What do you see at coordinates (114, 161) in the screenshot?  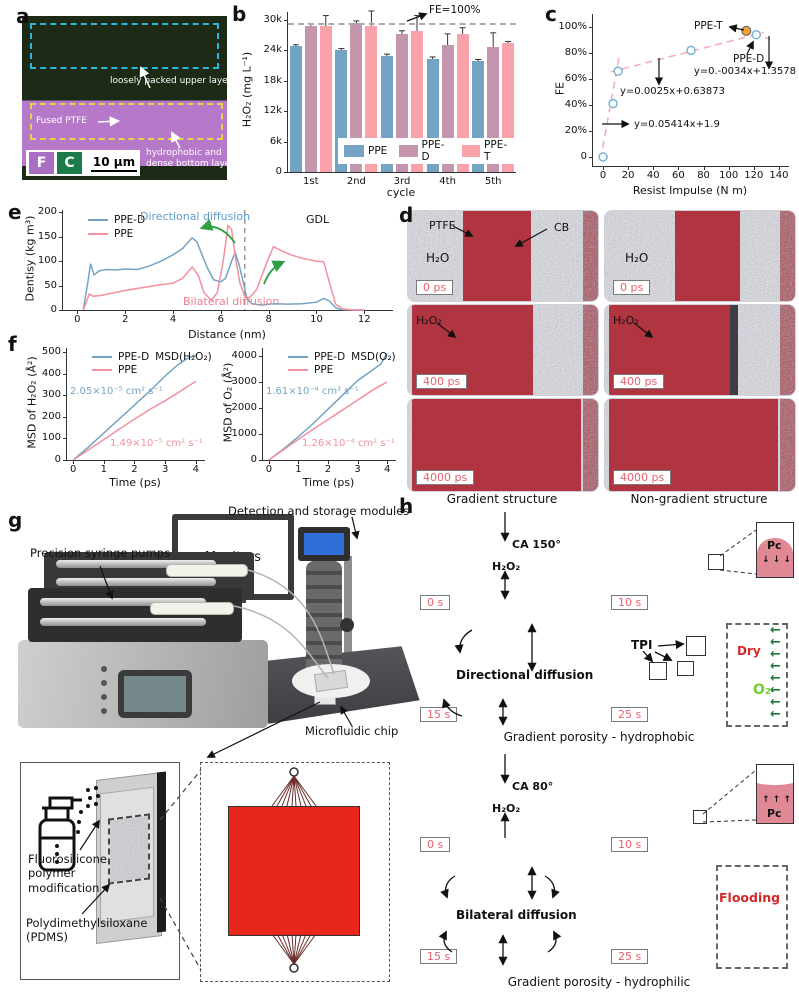 I see `scale-bar-label: 10 μm` at bounding box center [114, 161].